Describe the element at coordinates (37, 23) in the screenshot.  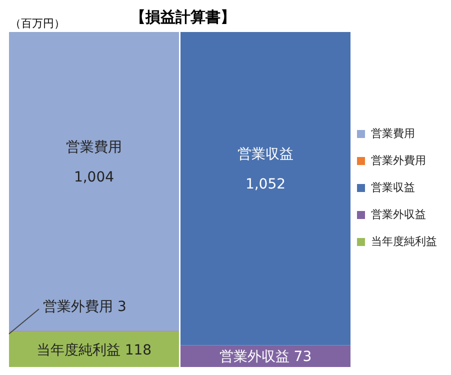
I see `y-axis-title: （百万円）` at that location.